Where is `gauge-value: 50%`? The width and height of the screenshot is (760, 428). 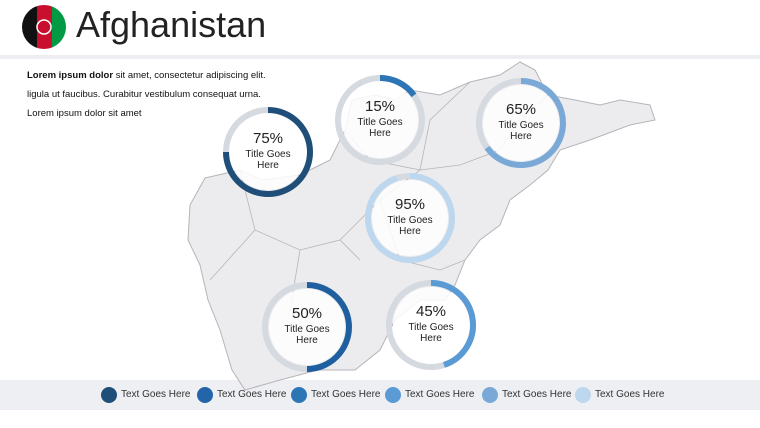
gauge-value: 50% is located at coordinates (307, 313).